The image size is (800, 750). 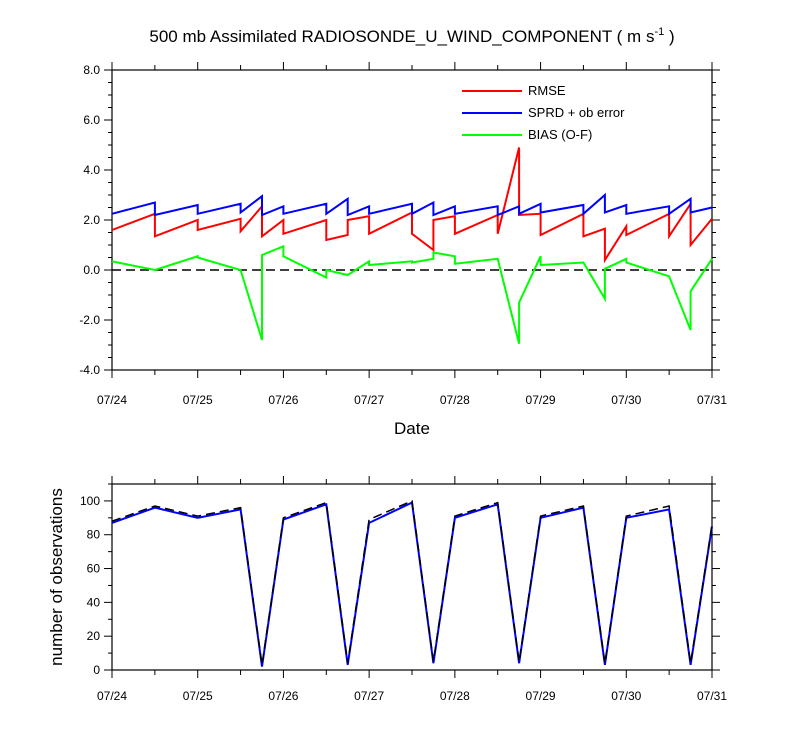 What do you see at coordinates (91, 70) in the screenshot?
I see `y-tick-label: 8.0` at bounding box center [91, 70].